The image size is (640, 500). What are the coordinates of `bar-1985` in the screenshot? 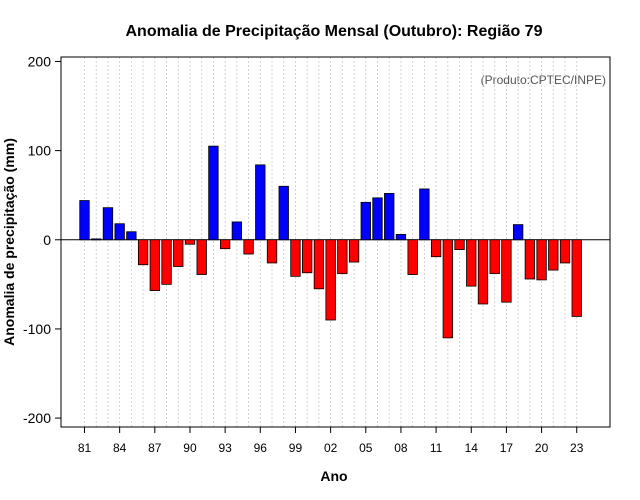 It's located at (131, 236).